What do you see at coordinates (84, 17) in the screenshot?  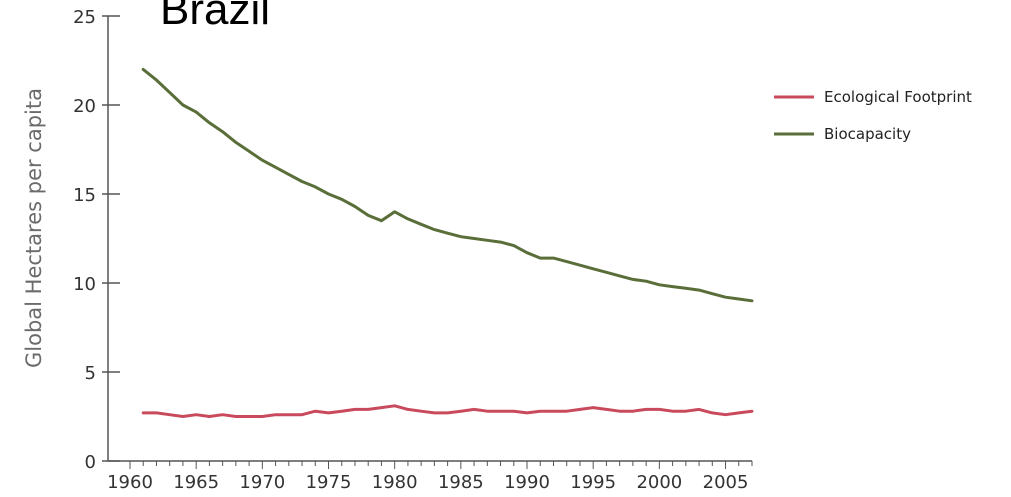 I see `y-tick-label: 25` at bounding box center [84, 17].